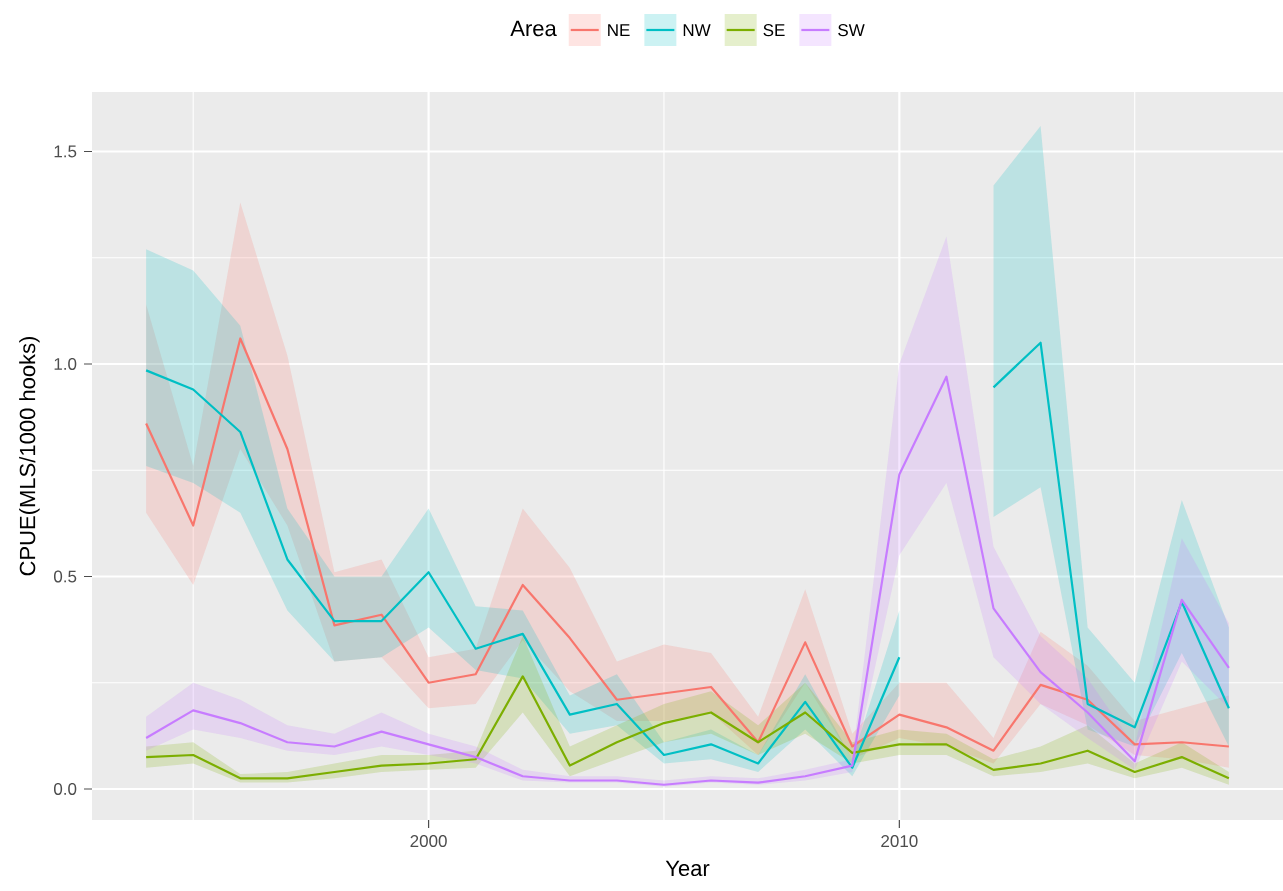  Describe the element at coordinates (899, 841) in the screenshot. I see `x-tick-label: 2010` at that location.